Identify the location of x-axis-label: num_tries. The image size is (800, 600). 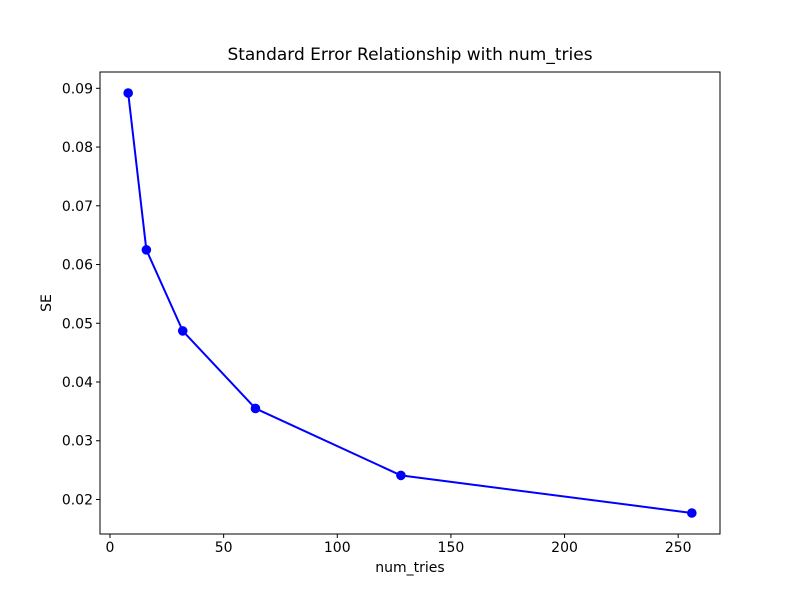
(410, 568).